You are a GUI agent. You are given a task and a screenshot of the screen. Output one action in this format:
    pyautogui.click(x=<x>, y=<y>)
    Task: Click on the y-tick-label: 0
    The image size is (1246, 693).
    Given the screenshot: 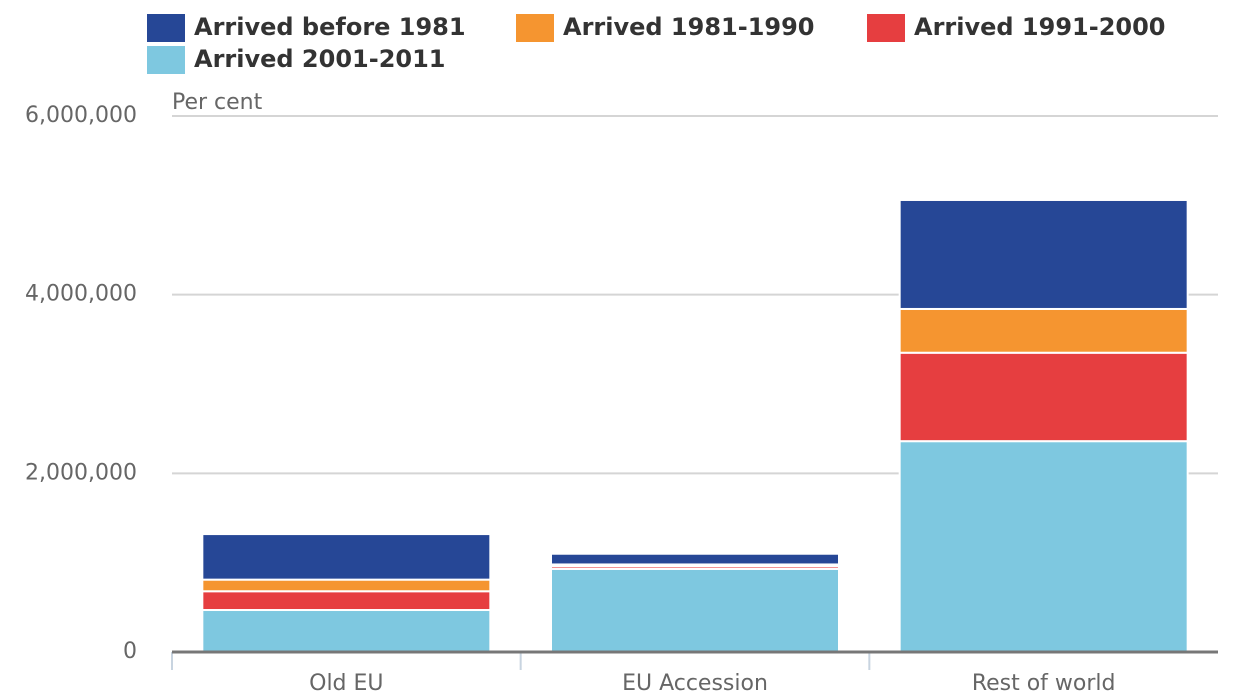 What is the action you would take?
    pyautogui.click(x=130, y=651)
    